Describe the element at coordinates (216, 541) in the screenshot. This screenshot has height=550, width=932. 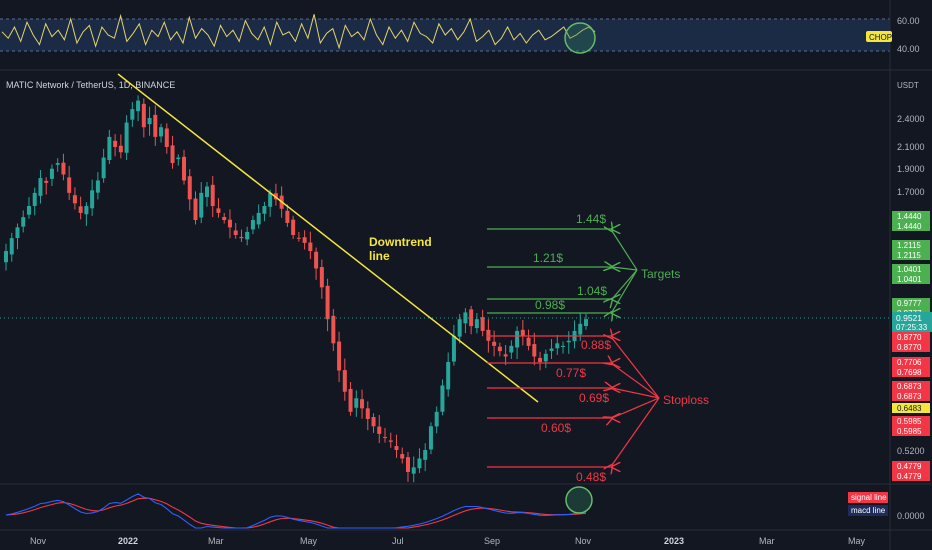
I see `time-label-mar-2022: Mar` at that location.